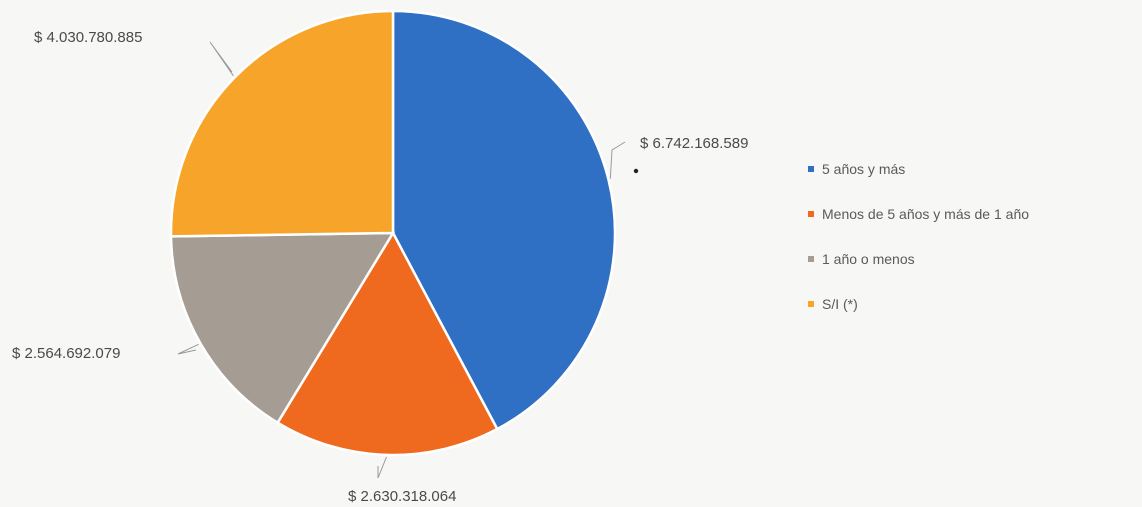 This screenshot has height=507, width=1142. I want to click on legend-label-3: 1 año o menos, so click(868, 259).